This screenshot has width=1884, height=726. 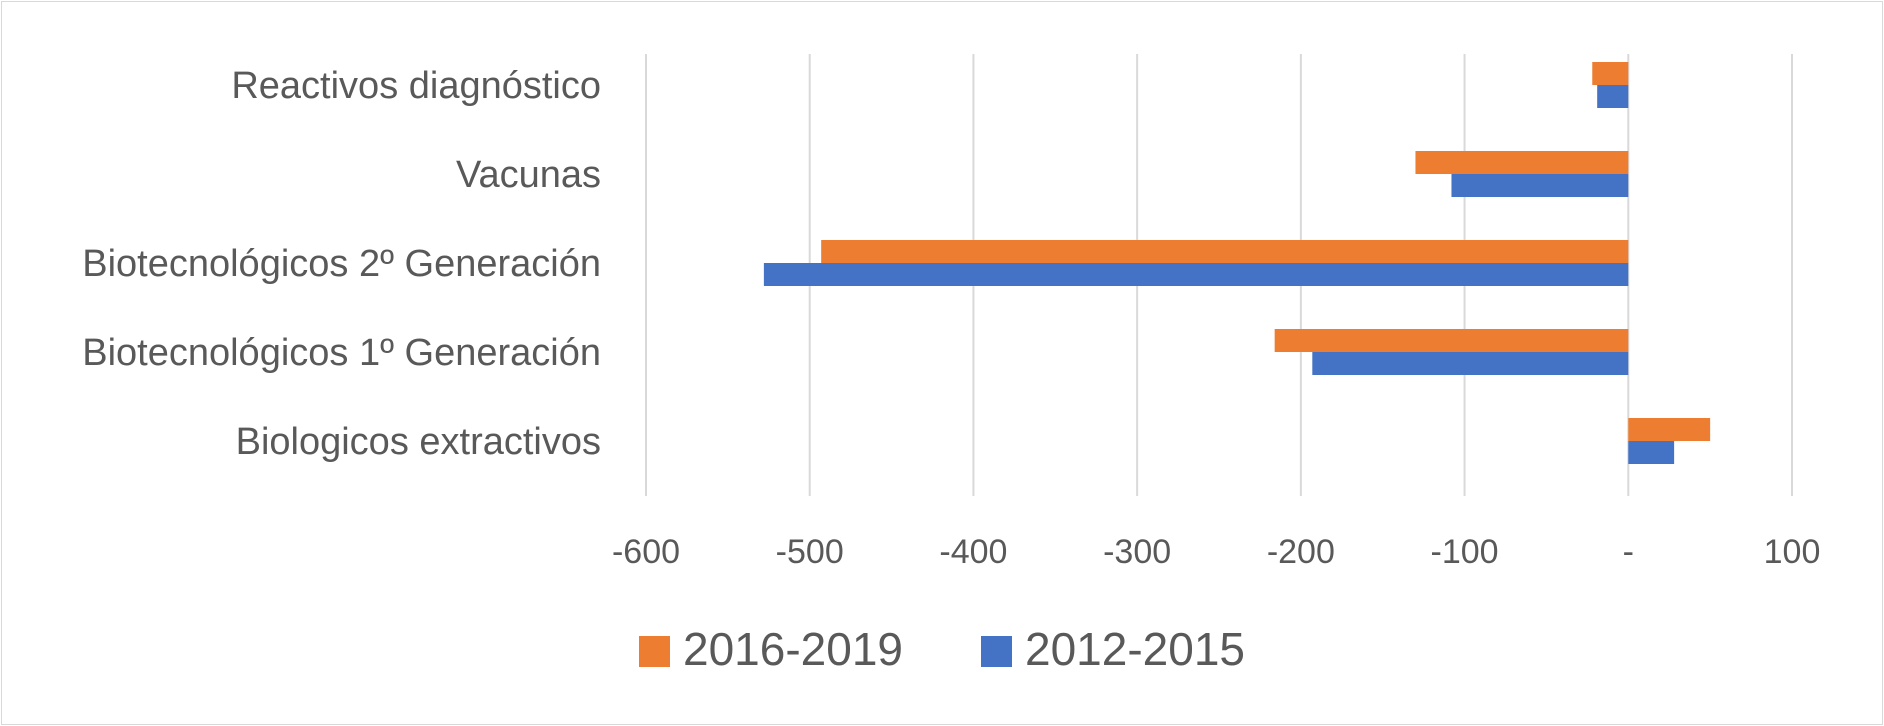 I want to click on category-label: Biologicos extractivos, so click(x=418, y=442).